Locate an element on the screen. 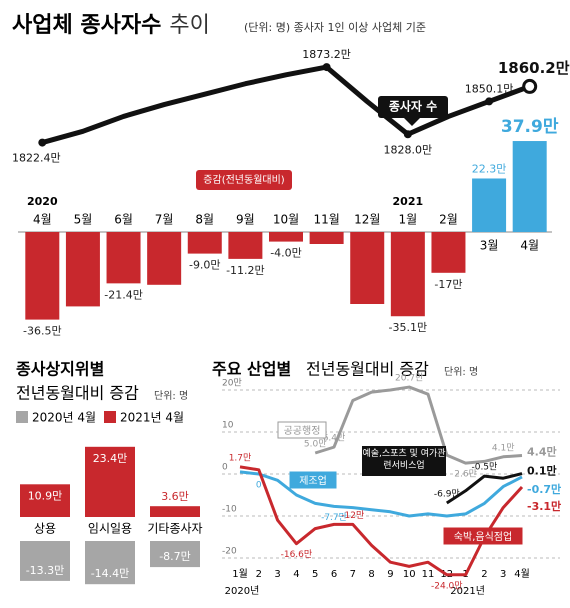  x-tick-label: 5 is located at coordinates (315, 574).